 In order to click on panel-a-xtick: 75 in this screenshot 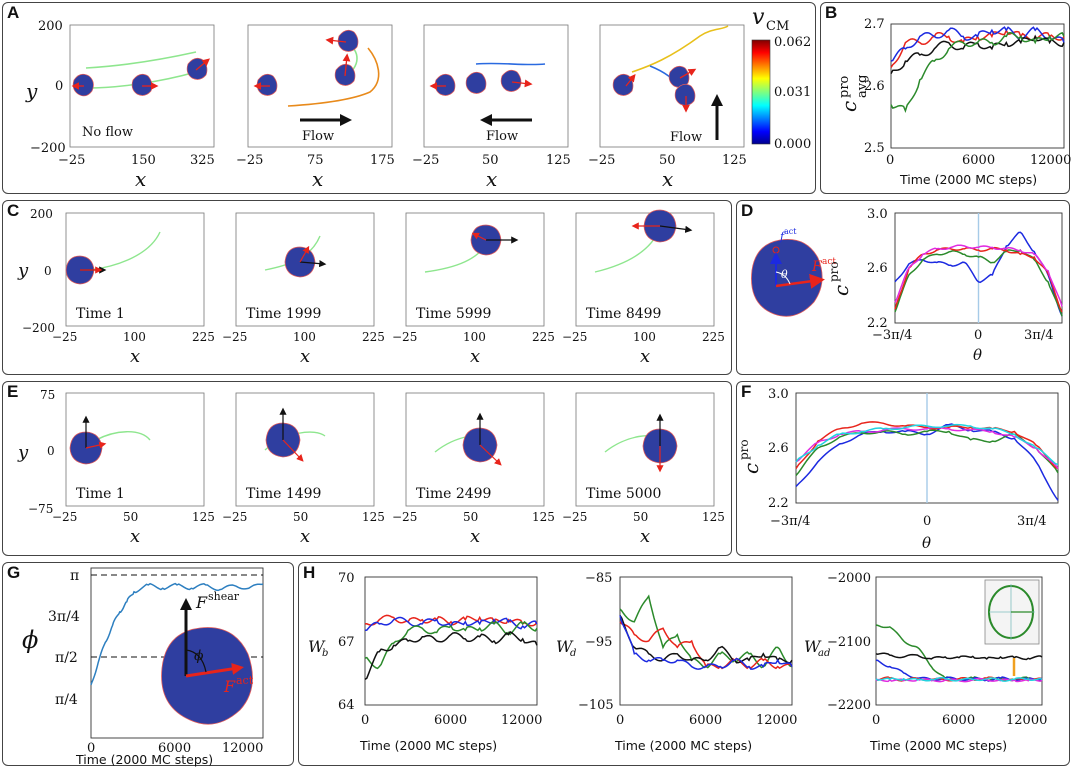, I will do `click(315, 160)`.